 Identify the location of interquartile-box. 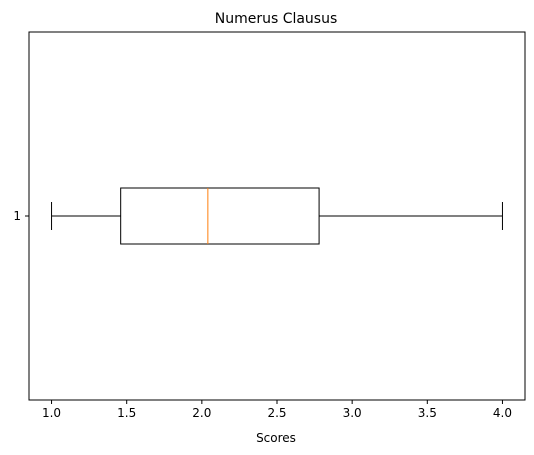
(220, 216).